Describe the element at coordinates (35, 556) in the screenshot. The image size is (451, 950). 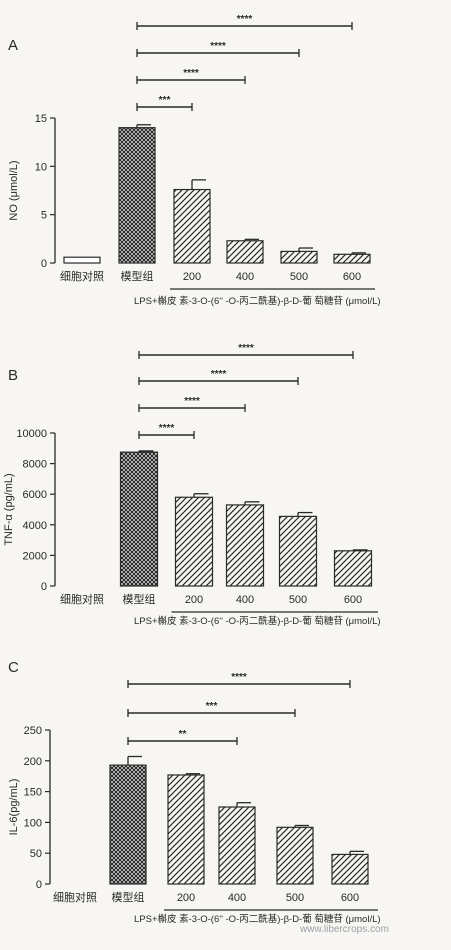
I see `y-tick-label: 2000` at that location.